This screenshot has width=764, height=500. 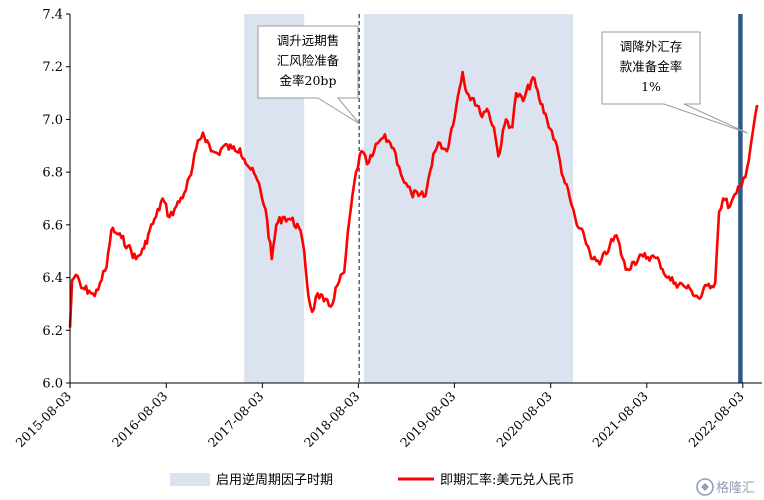 I want to click on y-tick-label: 7.2, so click(x=52, y=67).